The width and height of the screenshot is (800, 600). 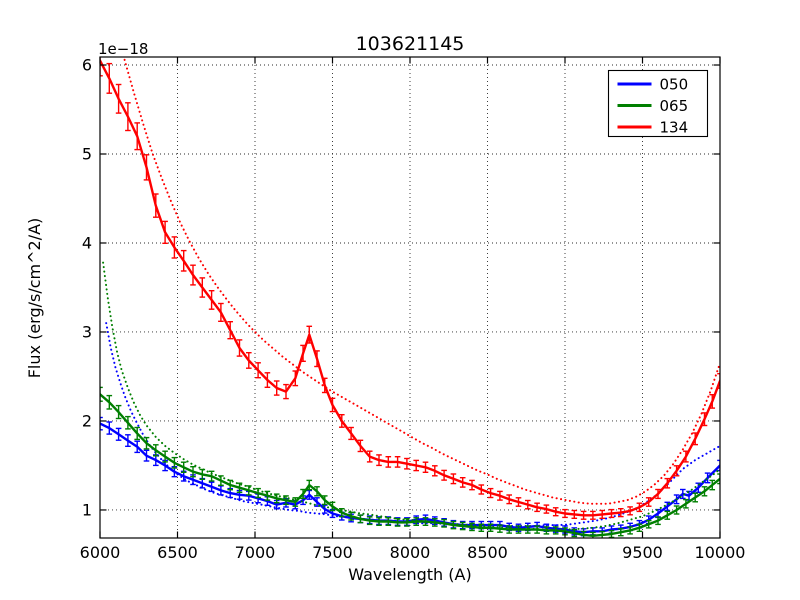 What do you see at coordinates (34, 298) in the screenshot?
I see `y-axis-label: Flux (erg/s/cm^2/A)` at bounding box center [34, 298].